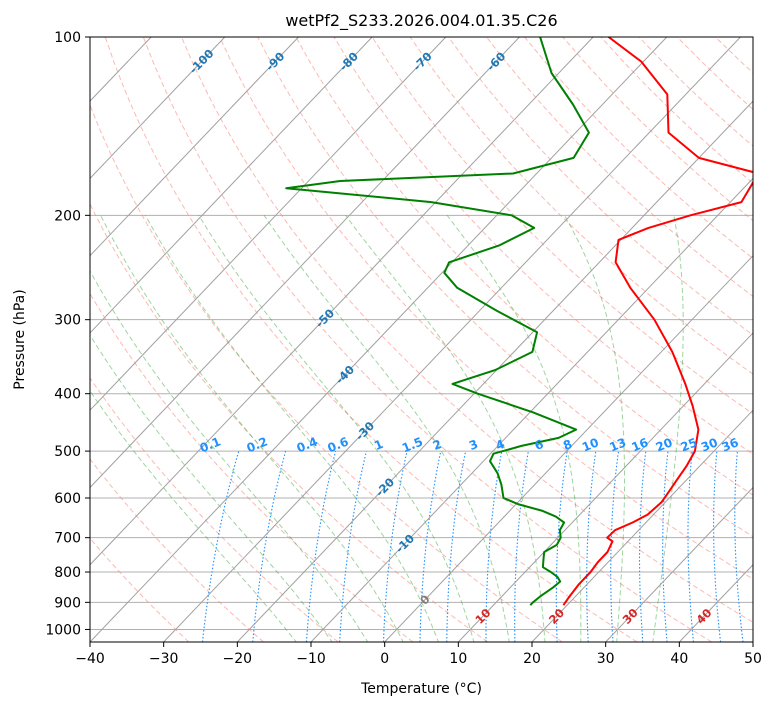 The image size is (775, 713). What do you see at coordinates (421, 689) in the screenshot?
I see `x-axis-label: Temperature (°C)` at bounding box center [421, 689].